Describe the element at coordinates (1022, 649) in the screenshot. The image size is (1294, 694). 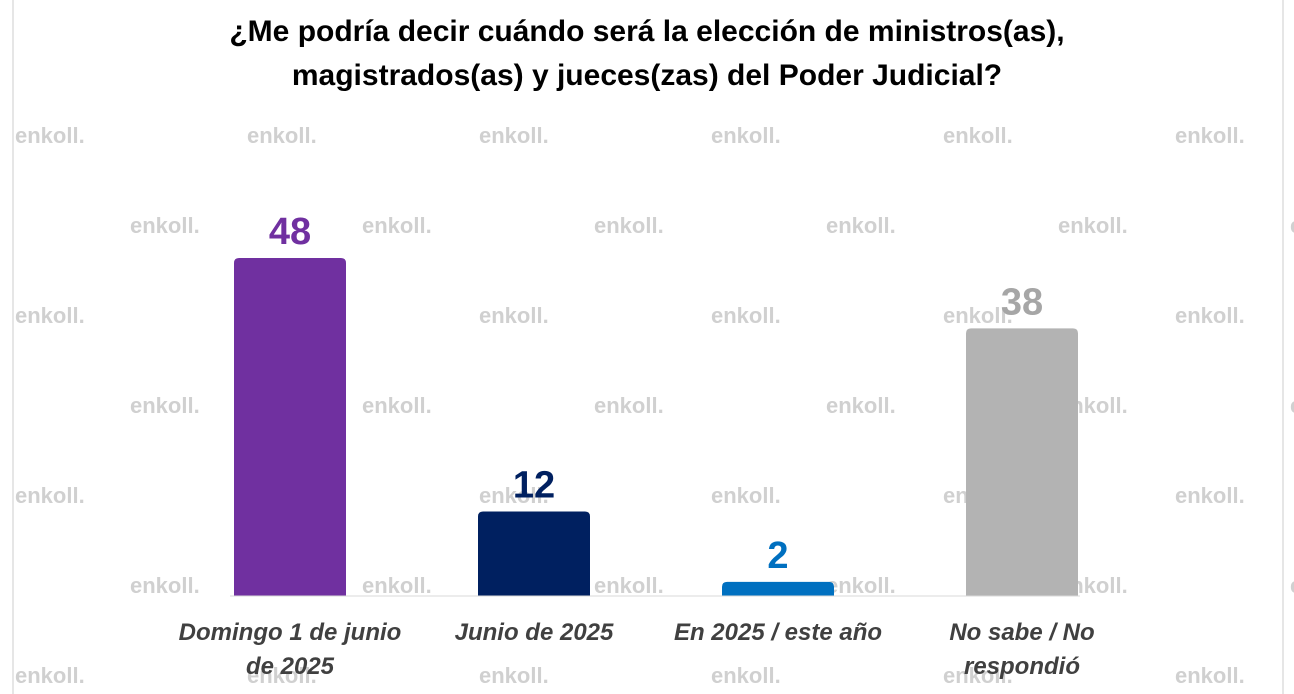
I see `x-tick-label: No sabe / No respondió` at that location.